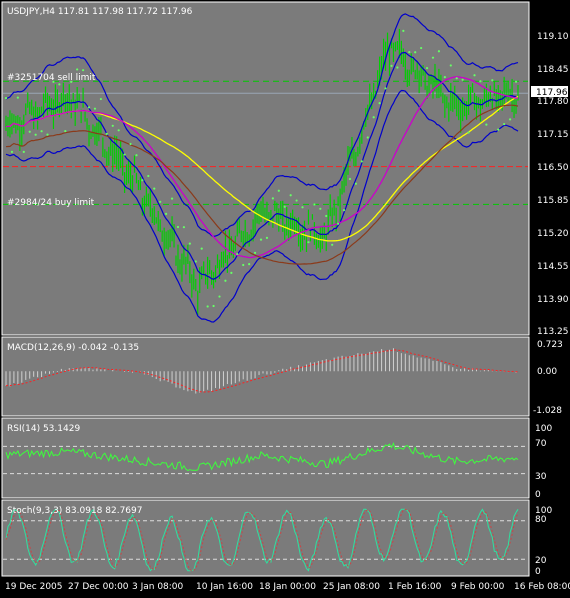 This screenshot has width=570, height=598. What do you see at coordinates (100, 12) in the screenshot?
I see `main-header: USDJPY,H4 117.81 117.98 117.72 117.96` at bounding box center [100, 12].